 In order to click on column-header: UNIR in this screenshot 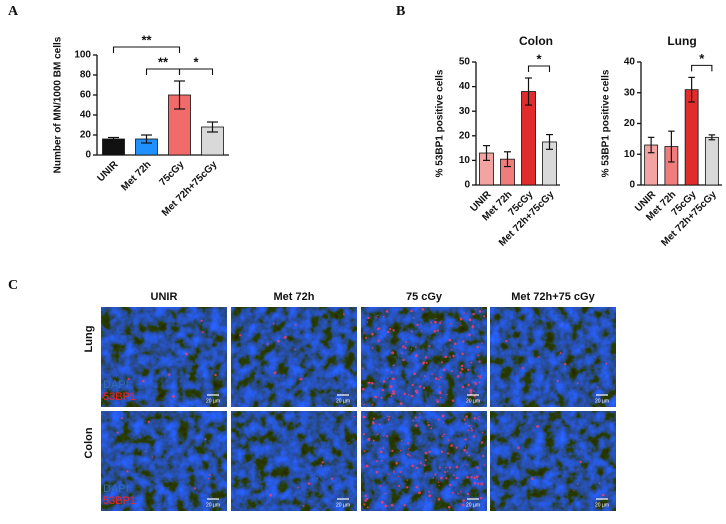, I will do `click(164, 297)`.